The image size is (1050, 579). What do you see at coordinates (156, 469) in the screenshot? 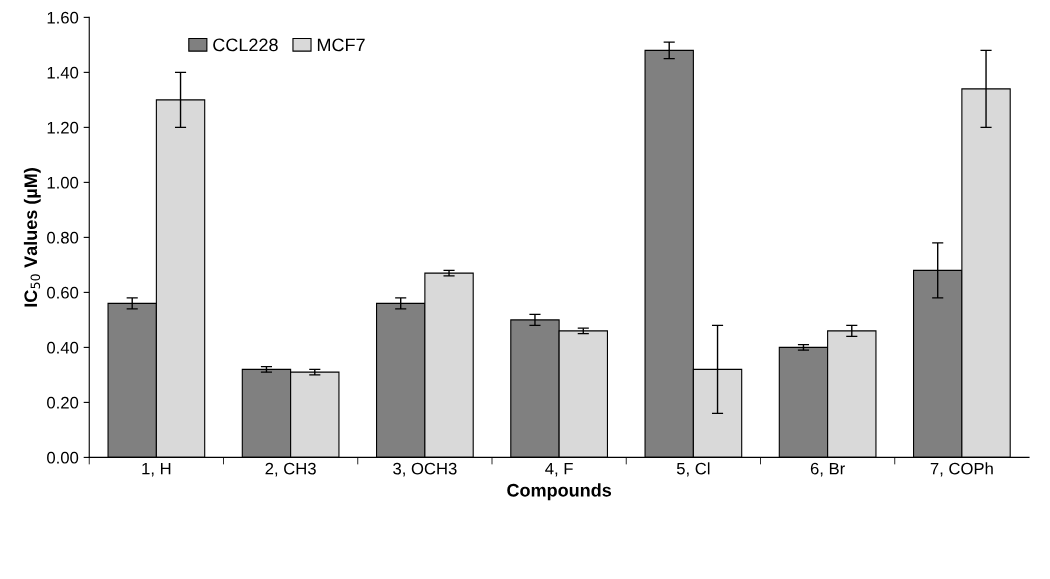
I see `x-tick-label: 1, H` at bounding box center [156, 469].